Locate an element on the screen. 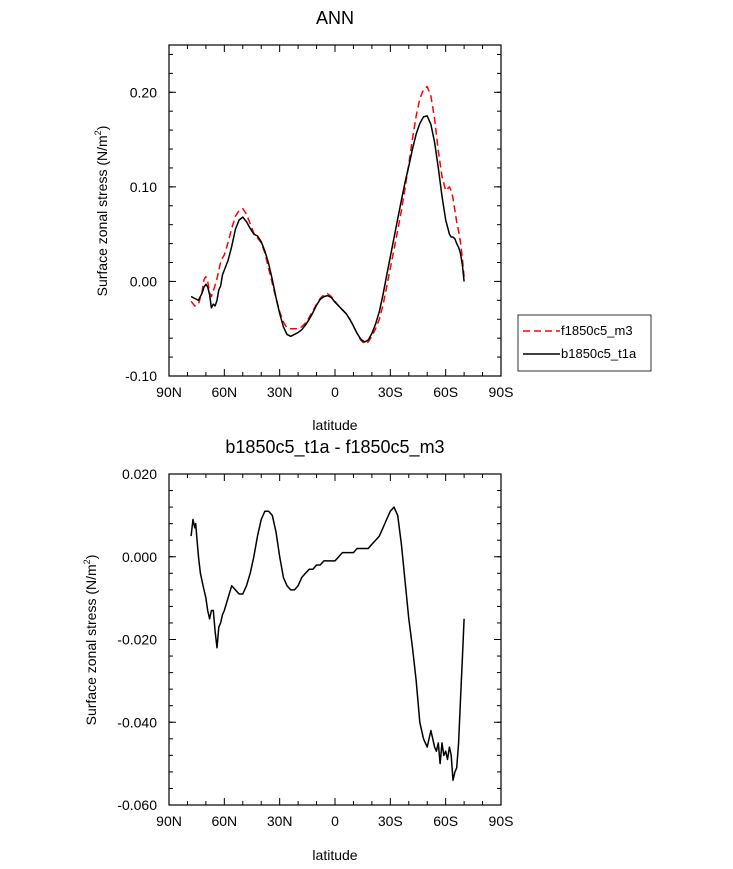 This screenshot has height=869, width=733. series-line-difference is located at coordinates (327, 643).